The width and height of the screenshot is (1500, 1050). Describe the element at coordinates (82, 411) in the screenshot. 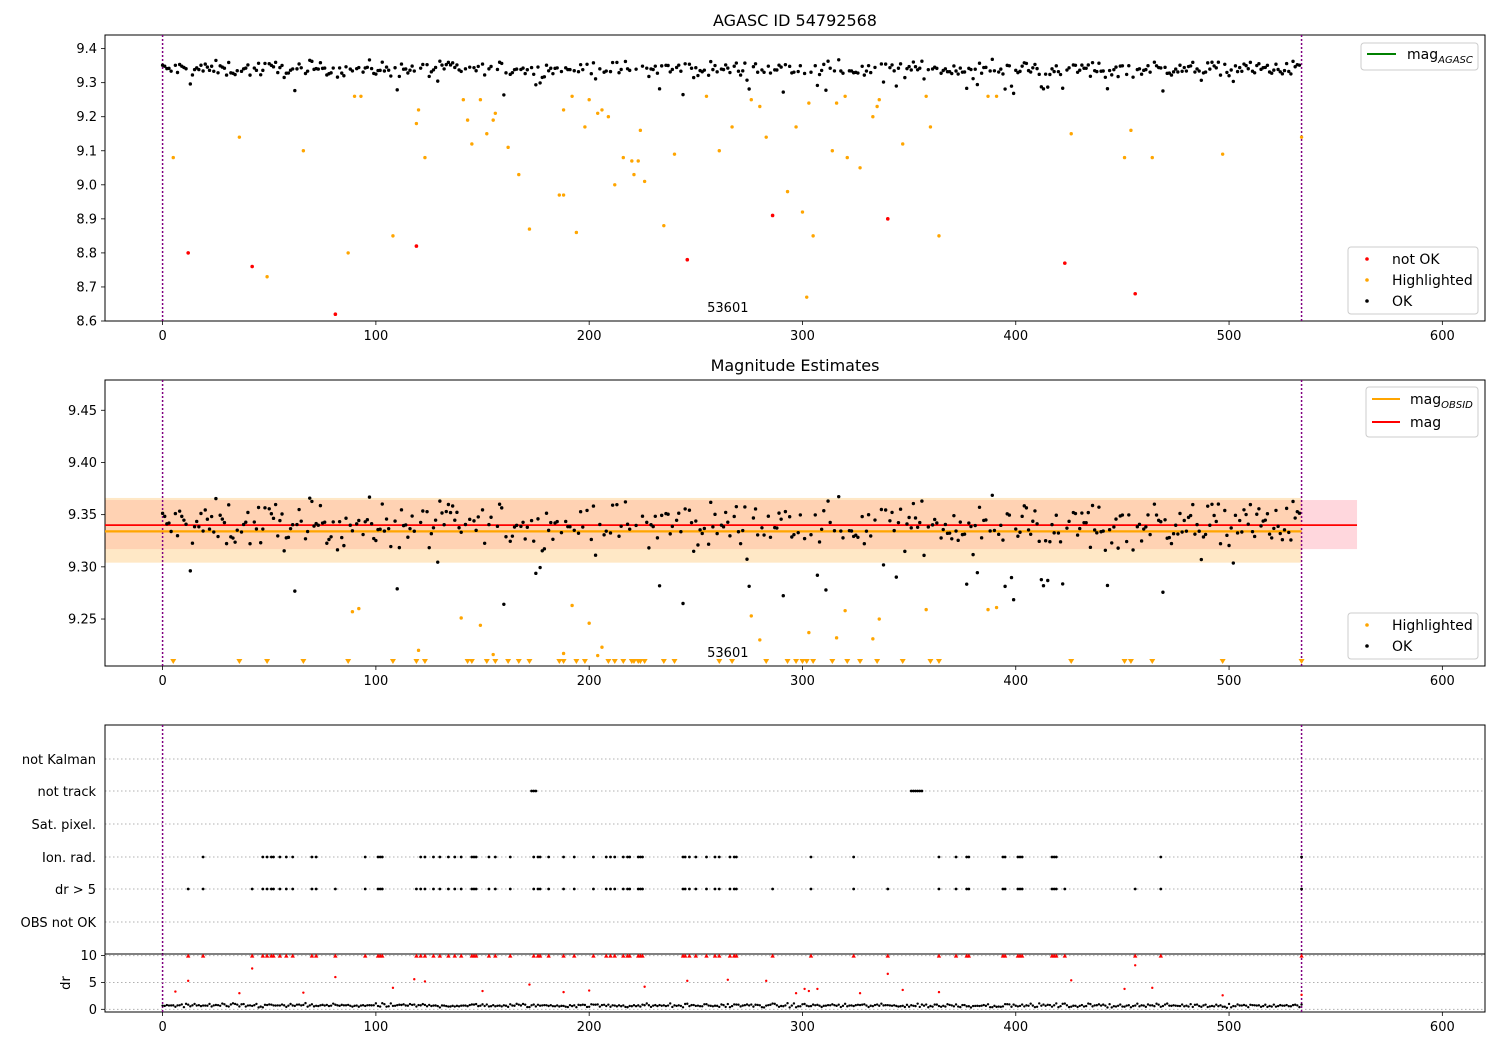

I see `y-tick-label: 9.45` at that location.